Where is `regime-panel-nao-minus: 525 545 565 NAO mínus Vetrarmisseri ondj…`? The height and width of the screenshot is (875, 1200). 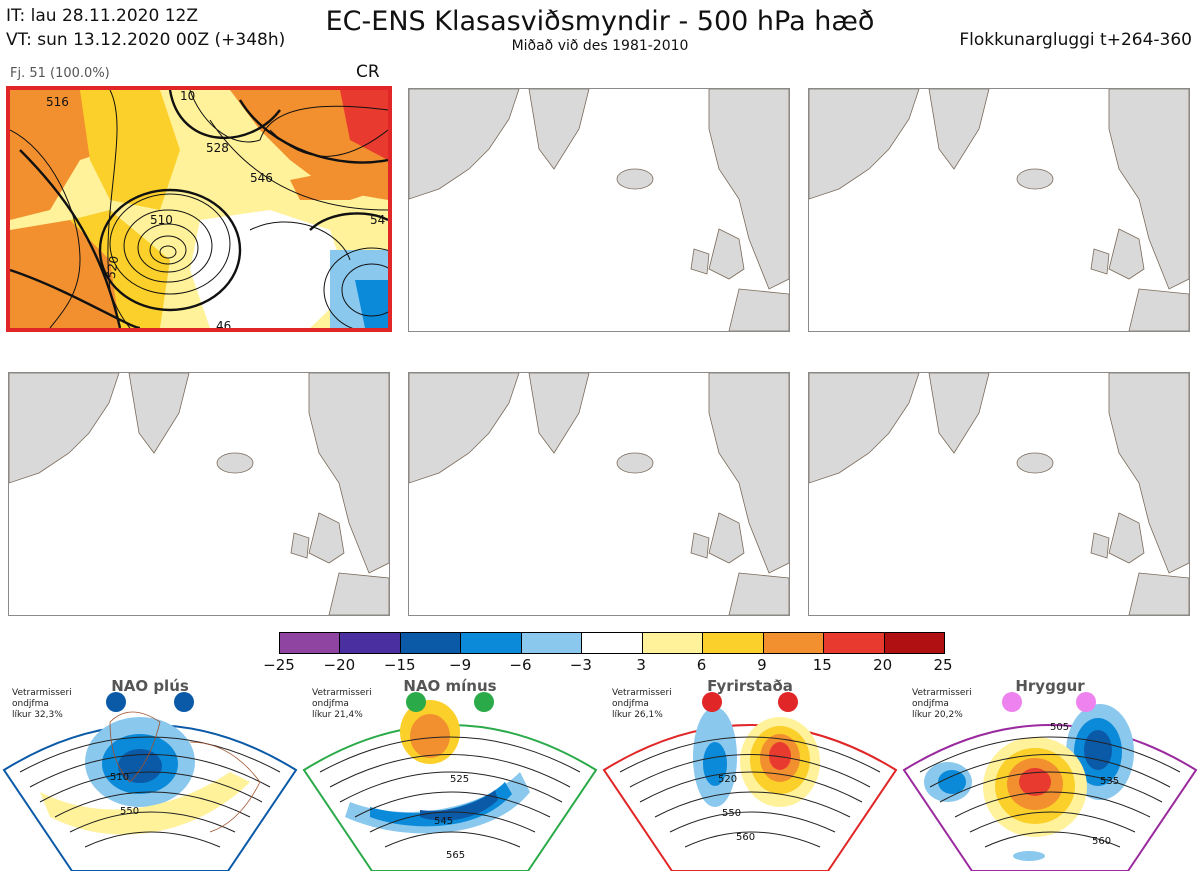
regime-panel-nao-minus: 525 545 565 NAO mínus Vetrarmisseri ondj… is located at coordinates (450, 774).